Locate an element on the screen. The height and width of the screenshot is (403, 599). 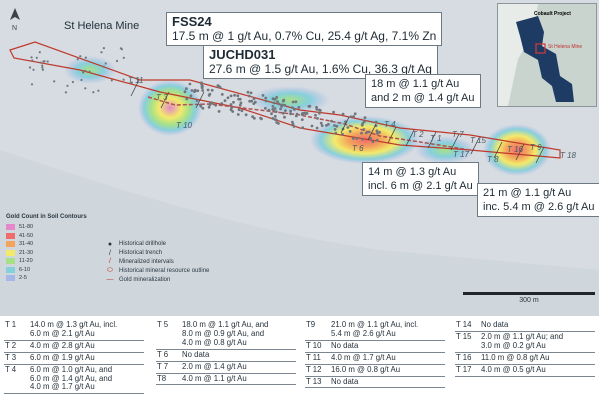
inset-mine-label: St Helena Mine is located at coordinates (565, 47).